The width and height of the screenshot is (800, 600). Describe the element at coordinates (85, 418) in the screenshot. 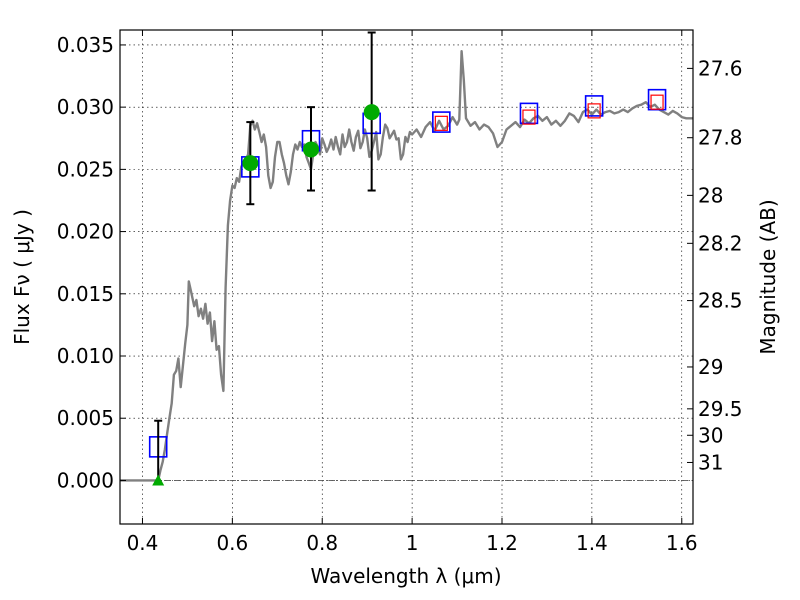

I see `y-tick-label: 0.005` at that location.